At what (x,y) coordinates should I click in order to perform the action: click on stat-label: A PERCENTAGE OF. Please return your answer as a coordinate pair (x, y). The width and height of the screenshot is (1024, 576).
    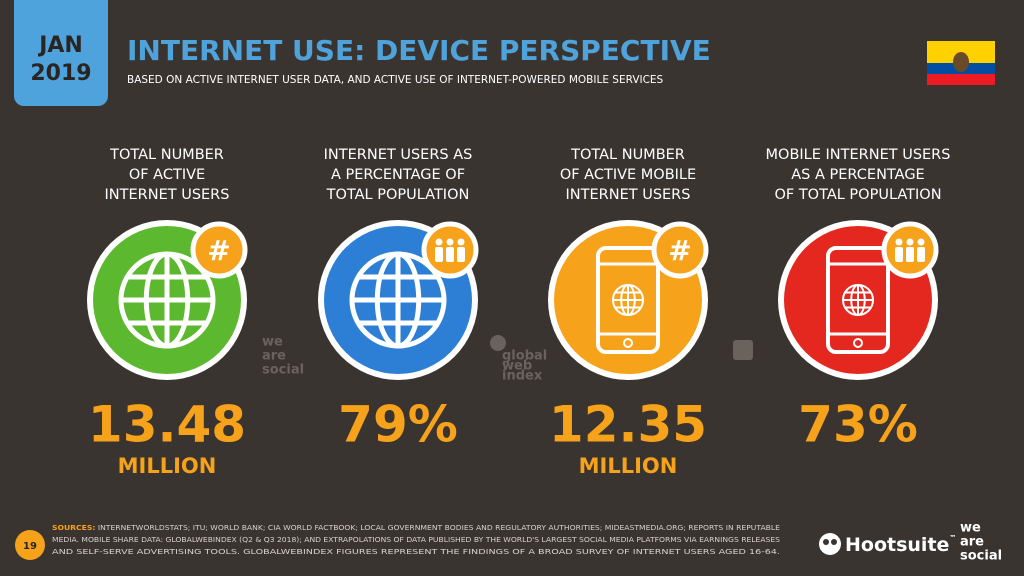
    Looking at the image, I should click on (398, 175).